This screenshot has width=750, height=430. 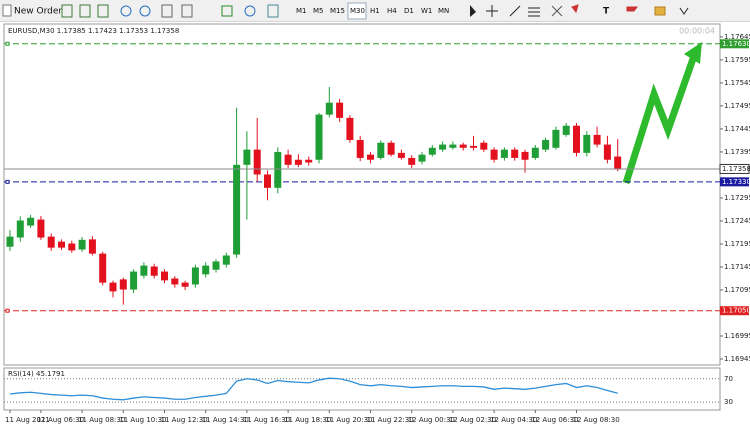 I want to click on x-tick-label: 11 Aug 2021, so click(x=27, y=420).